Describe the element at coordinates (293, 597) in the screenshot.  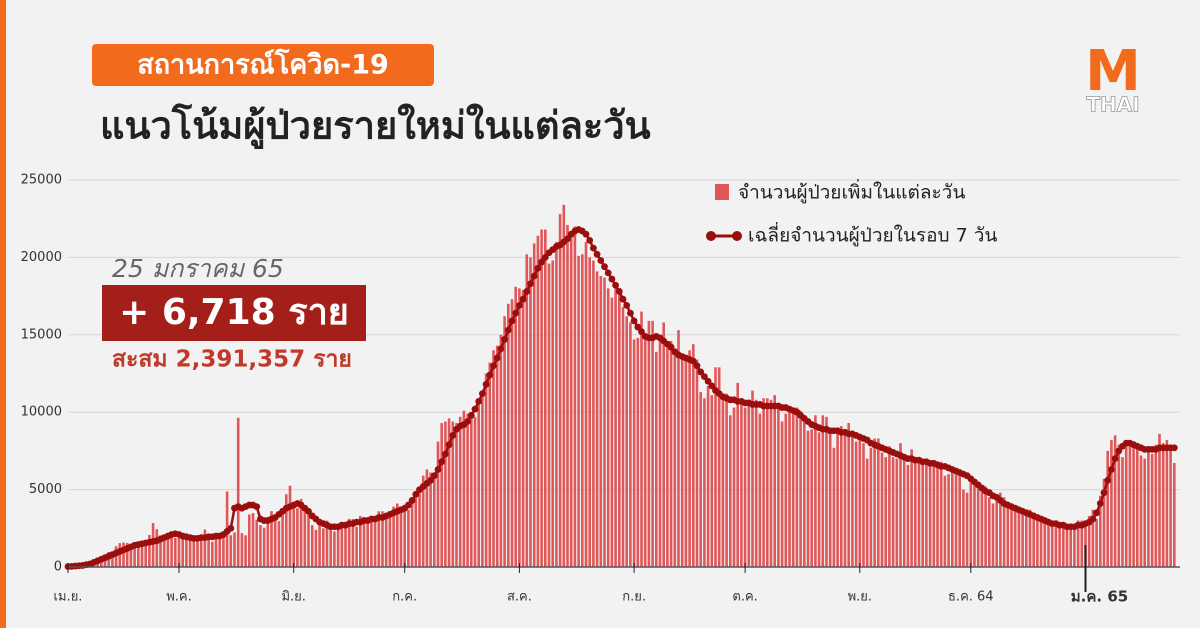
I see `x-tick-label: มิ.ย.` at that location.